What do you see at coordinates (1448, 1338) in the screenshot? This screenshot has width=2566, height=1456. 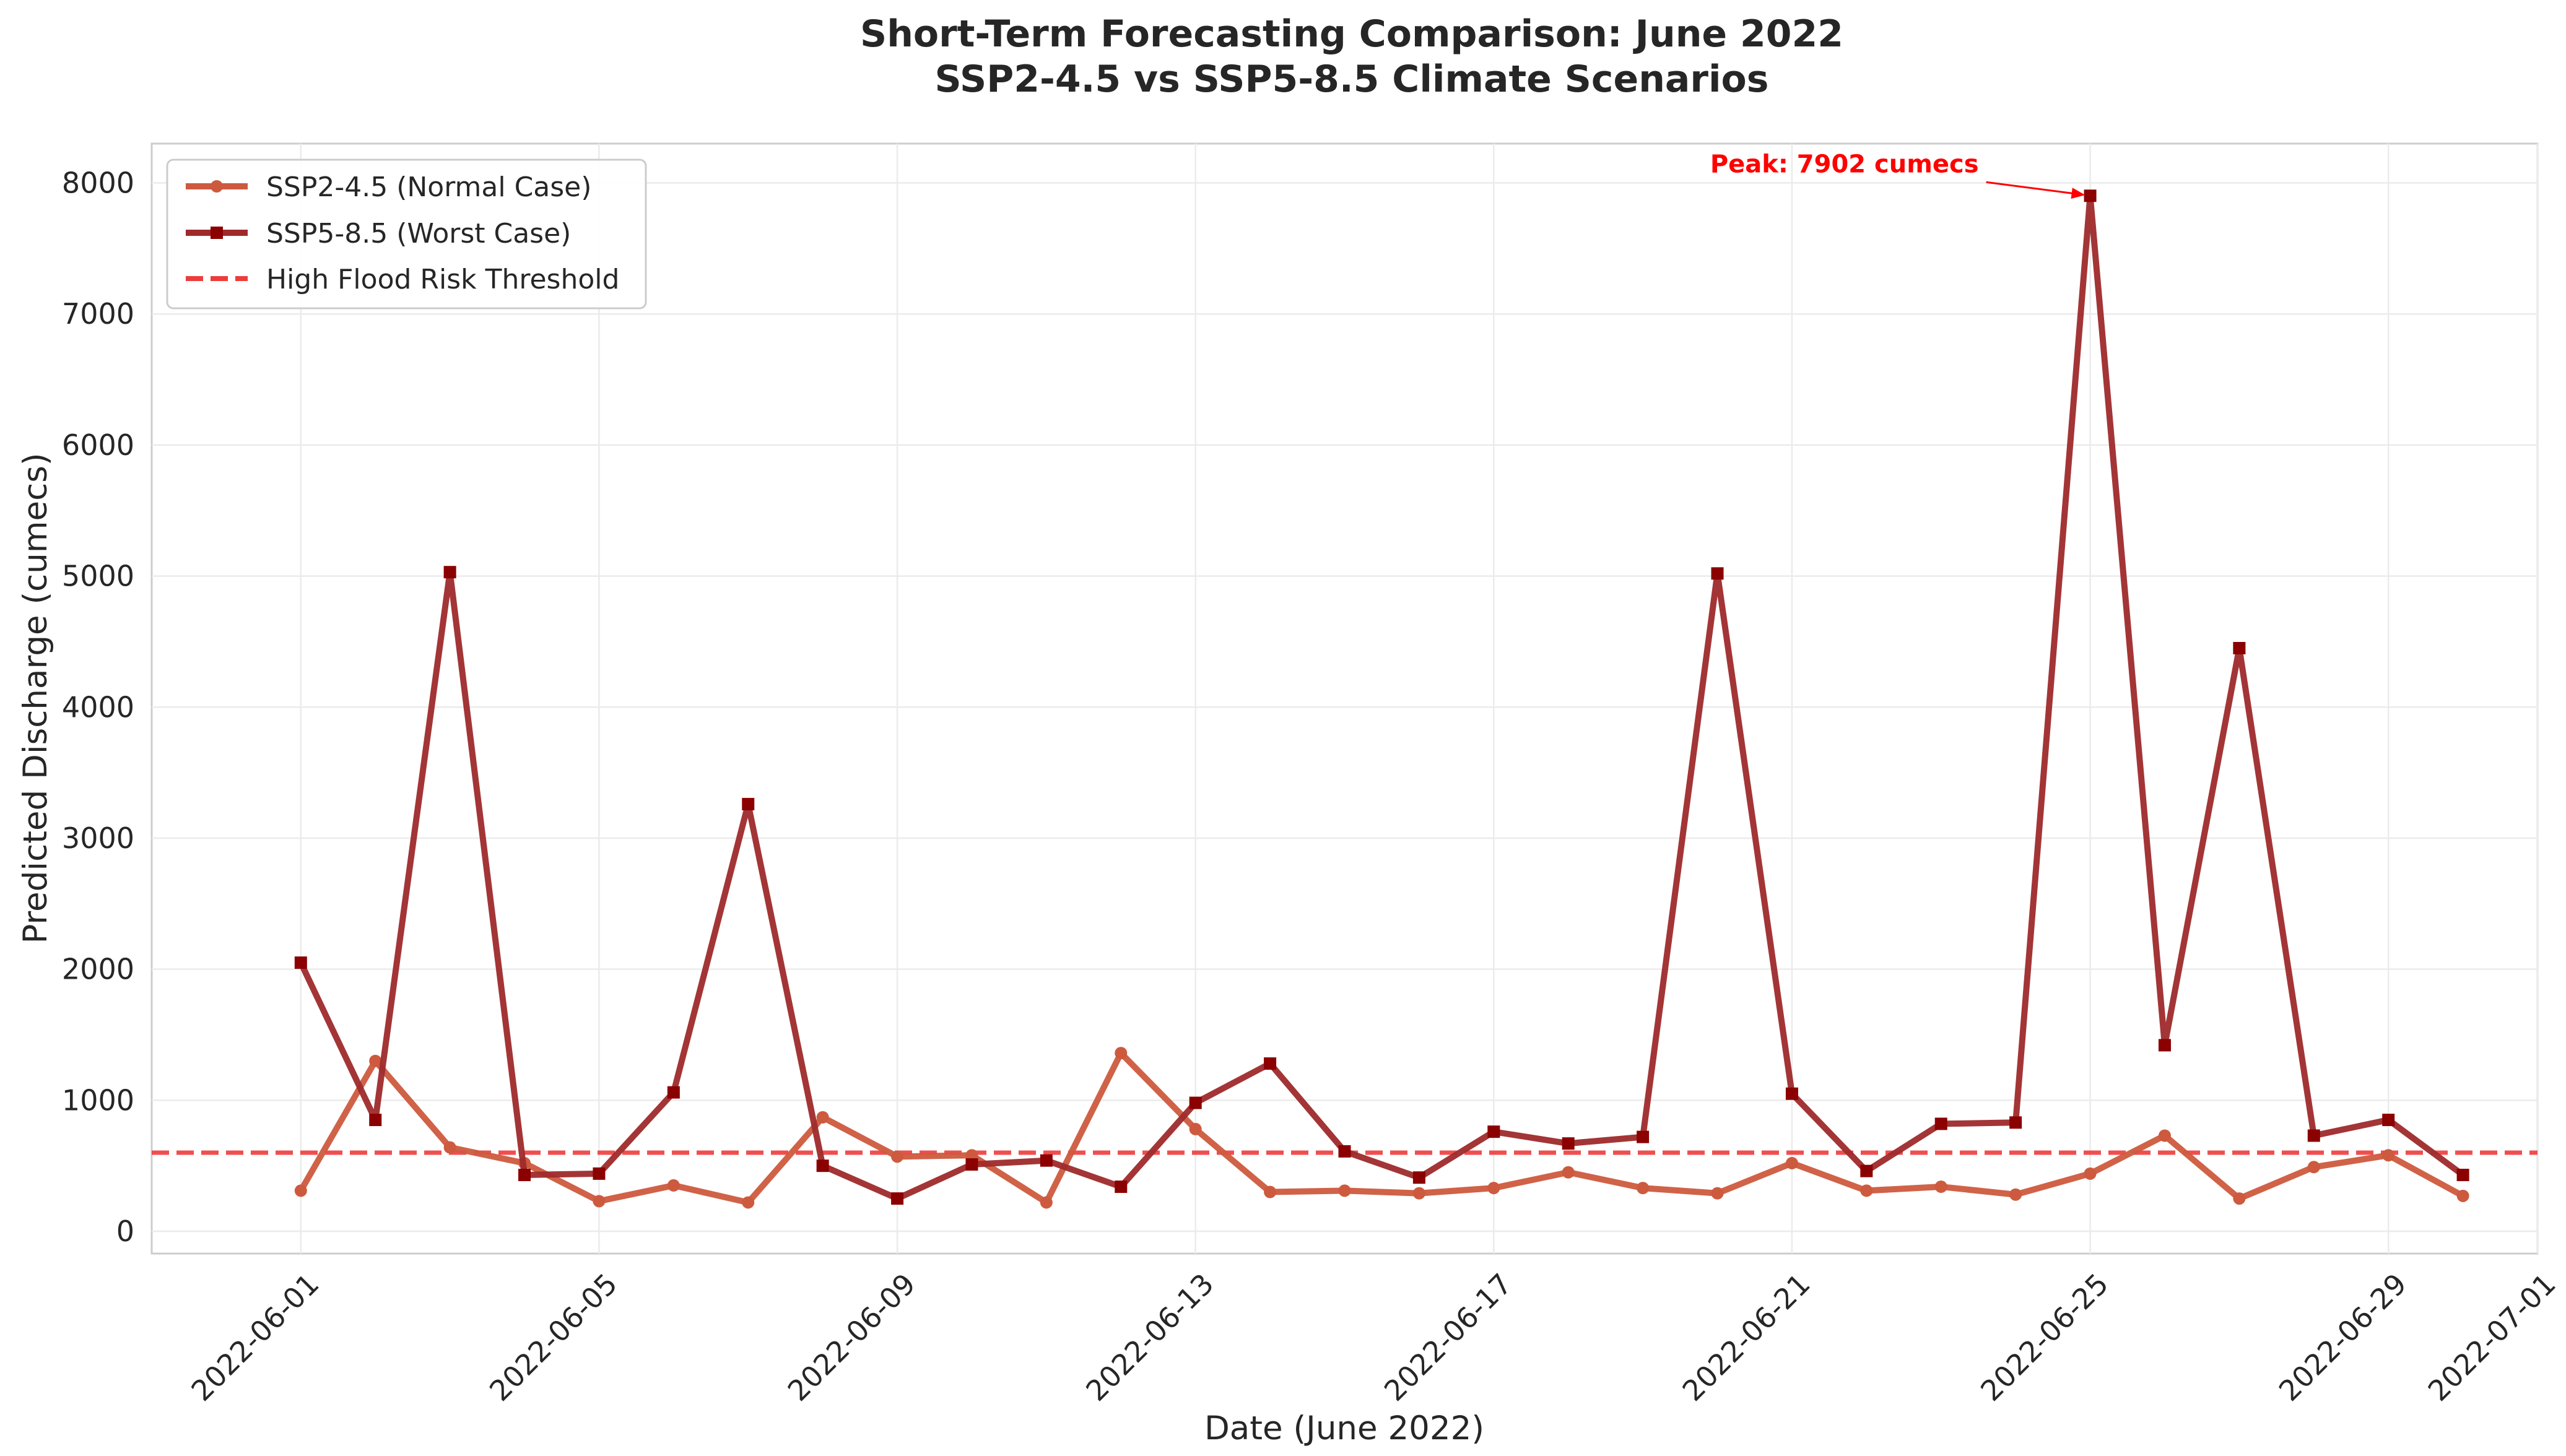 I see `x-tick-label: 2022-06-17` at bounding box center [1448, 1338].